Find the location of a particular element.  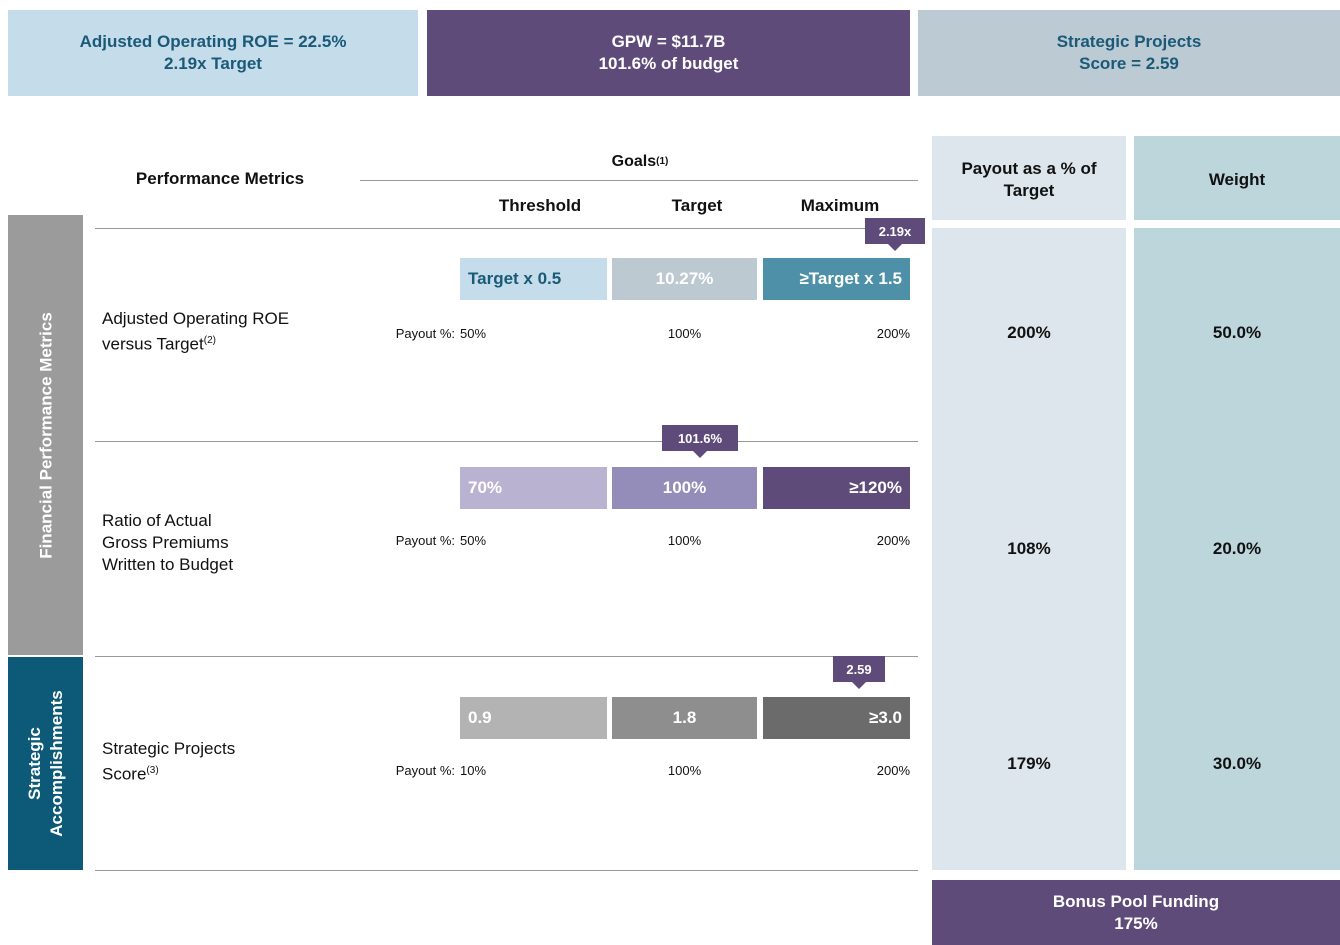

payout-header: Payout as a % of Target is located at coordinates (1029, 180).